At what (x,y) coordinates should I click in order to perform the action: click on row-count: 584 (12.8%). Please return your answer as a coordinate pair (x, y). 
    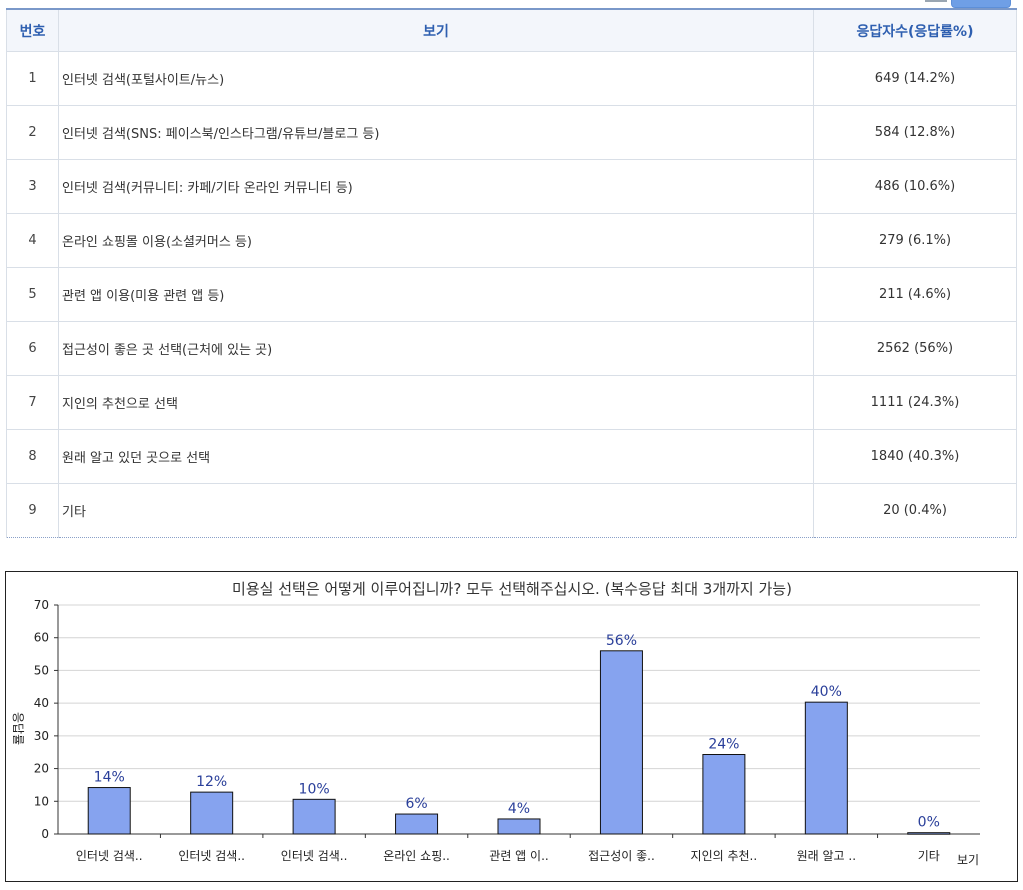
    Looking at the image, I should click on (915, 132).